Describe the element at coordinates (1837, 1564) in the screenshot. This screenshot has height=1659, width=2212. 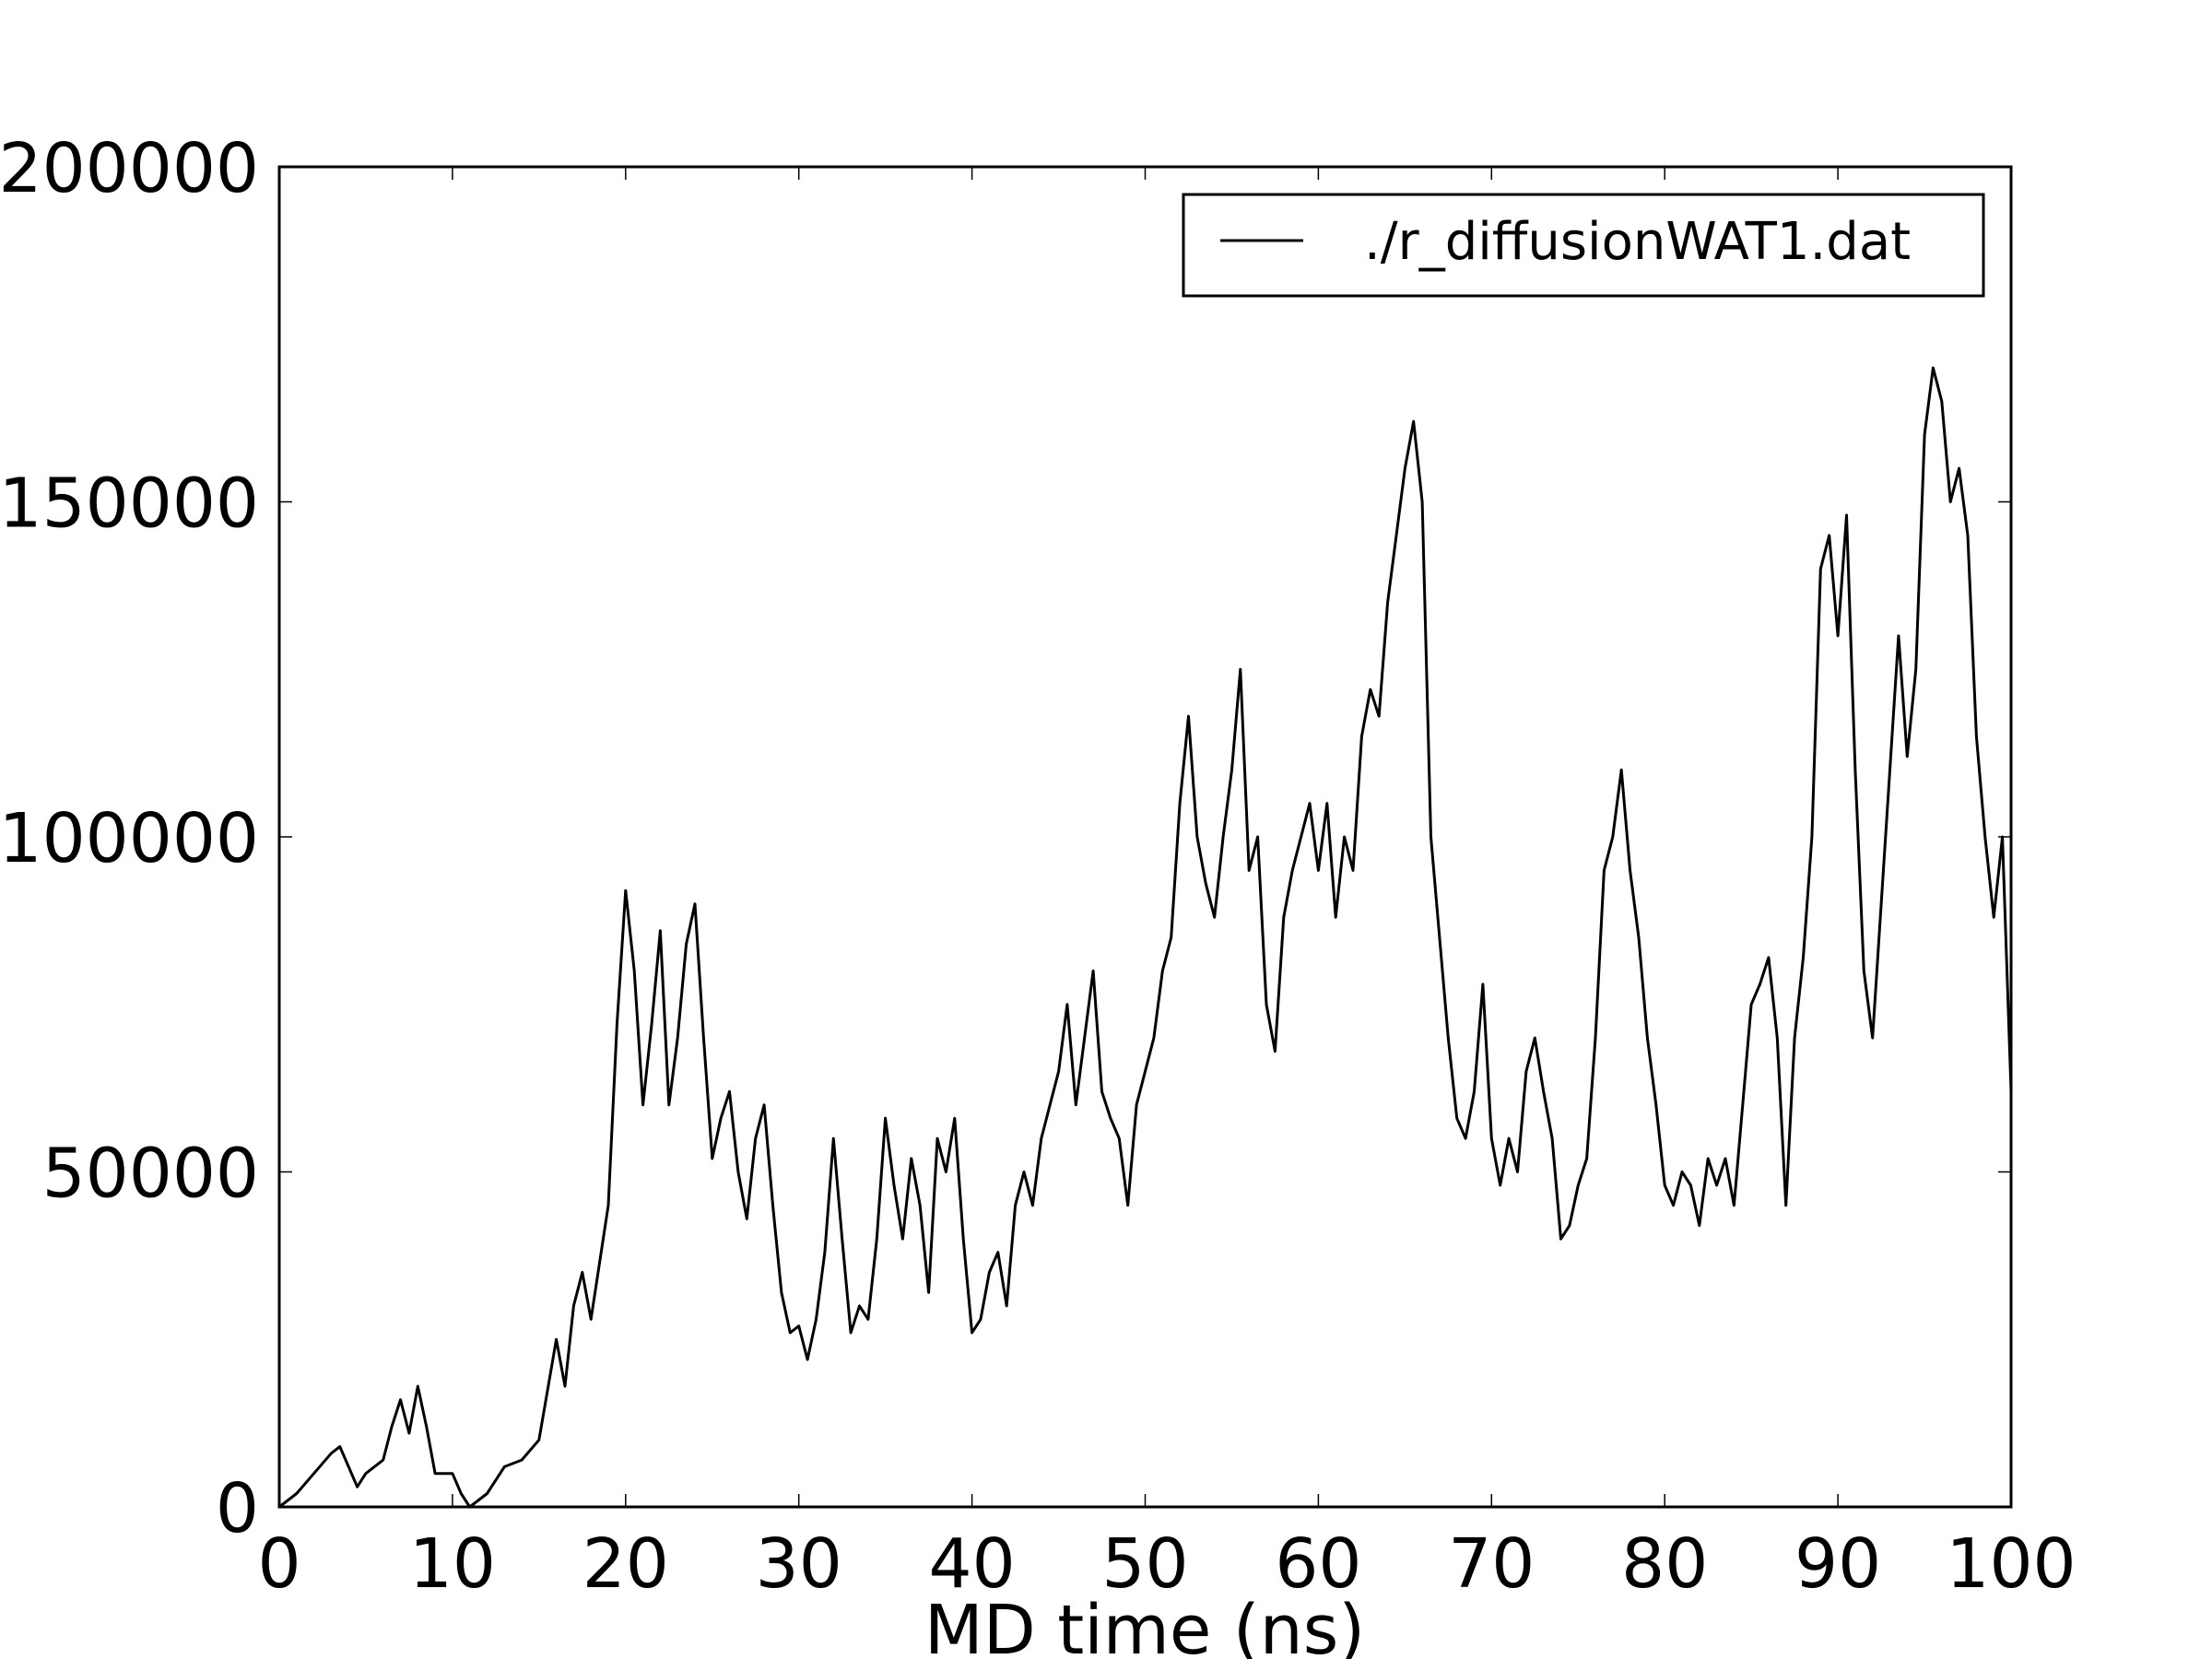
I see `x-tick-label: 90` at that location.